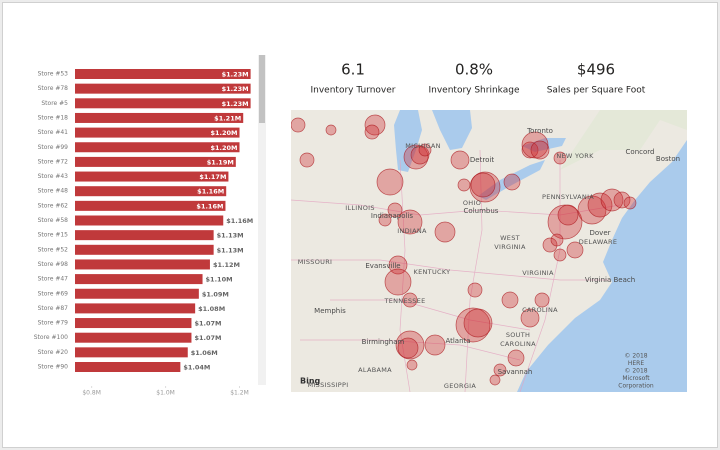 This screenshot has height=450, width=720. What do you see at coordinates (209, 206) in the screenshot?
I see `value-label: $1.16M` at bounding box center [209, 206].